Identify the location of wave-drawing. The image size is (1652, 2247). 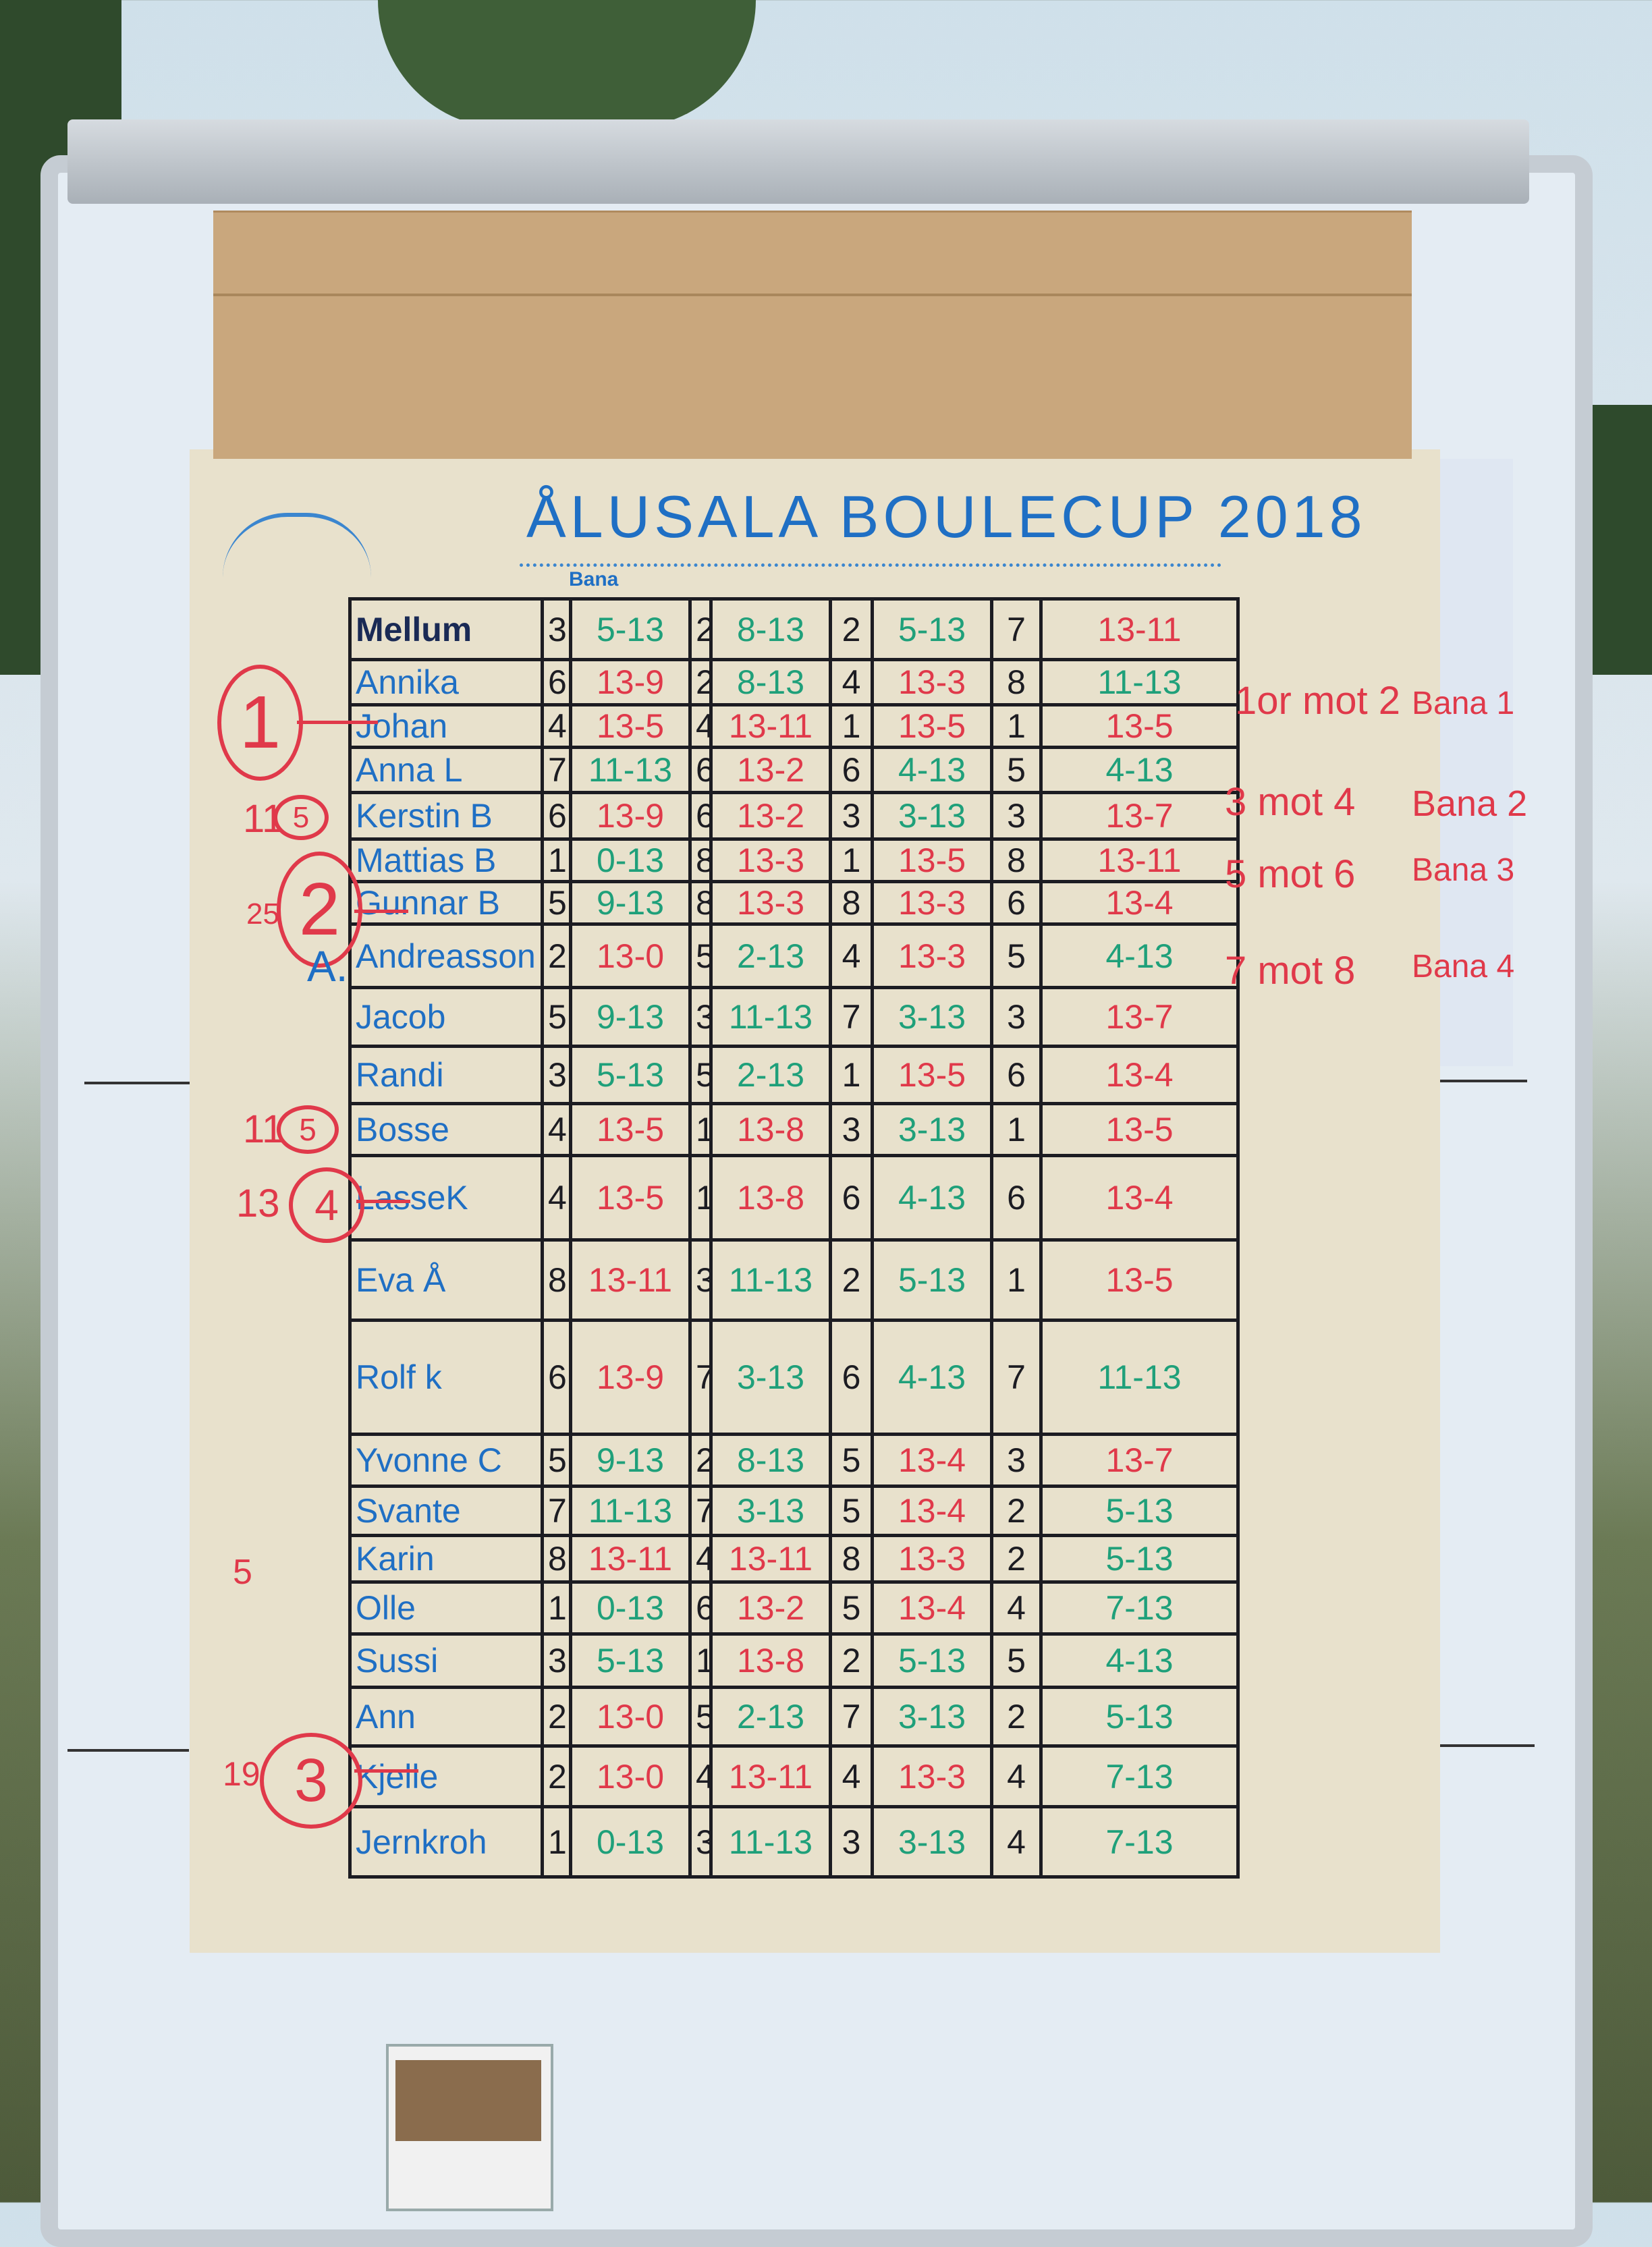
(870, 558).